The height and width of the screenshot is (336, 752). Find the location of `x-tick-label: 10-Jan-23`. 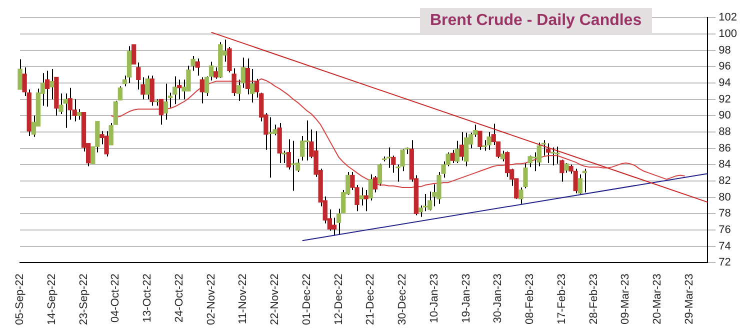

x-tick-label: 10-Jan-23 is located at coordinates (434, 299).